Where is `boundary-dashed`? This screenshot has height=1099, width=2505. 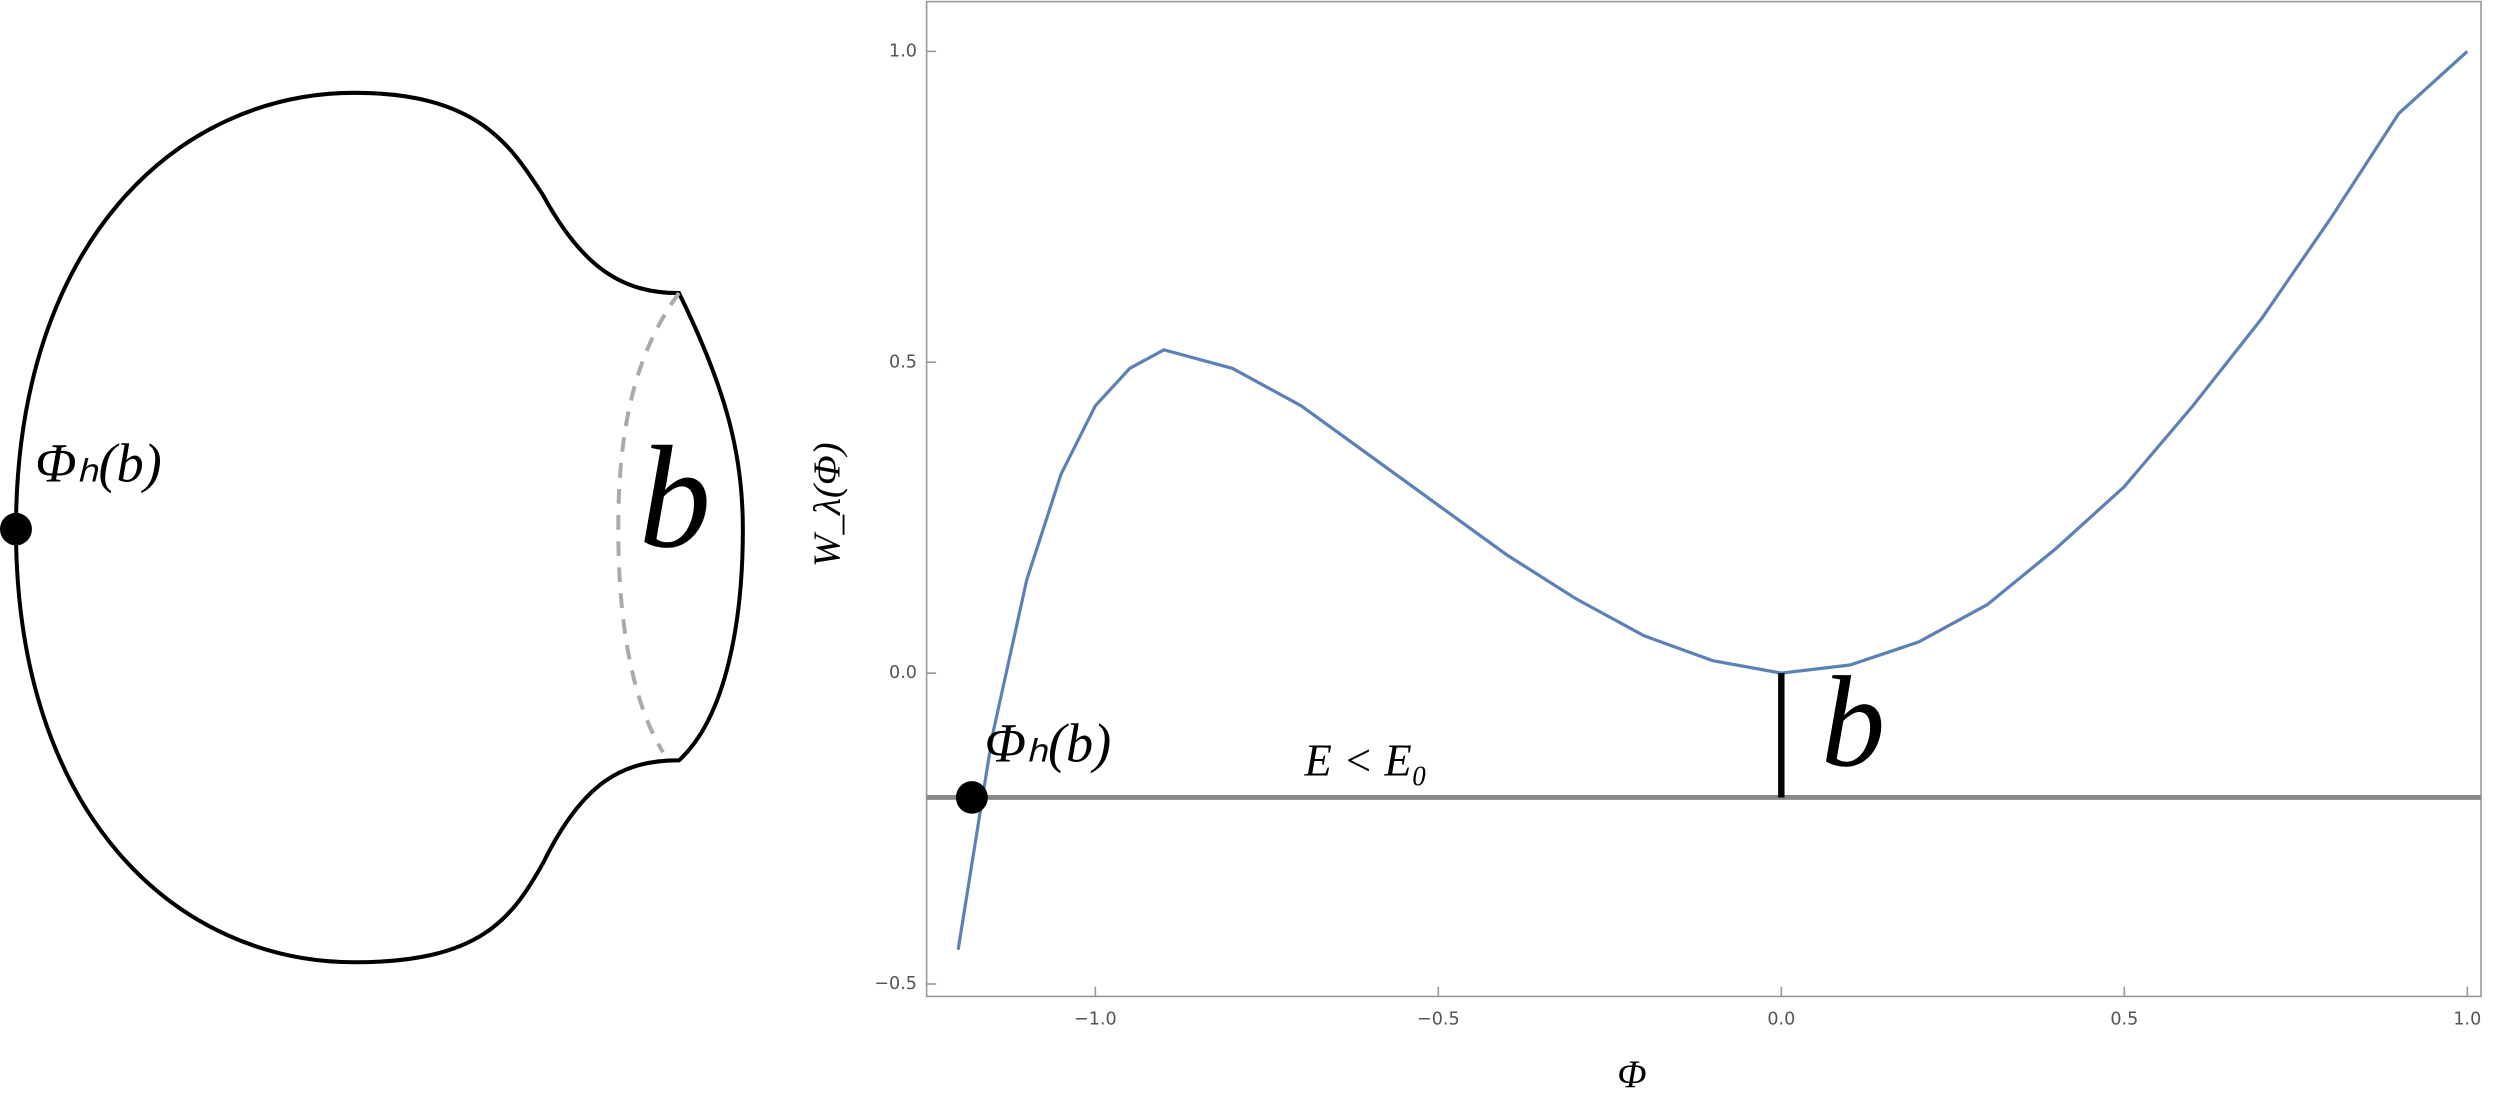
boundary-dashed is located at coordinates (648, 522).